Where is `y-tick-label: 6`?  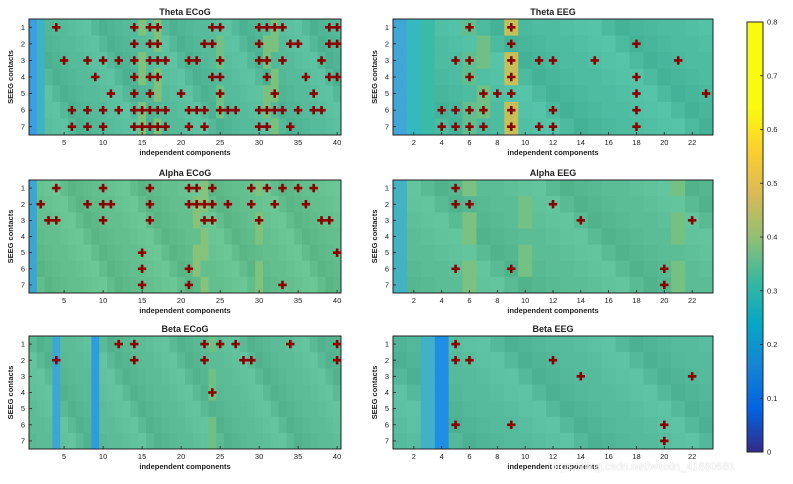
y-tick-label: 6 is located at coordinates (23, 268).